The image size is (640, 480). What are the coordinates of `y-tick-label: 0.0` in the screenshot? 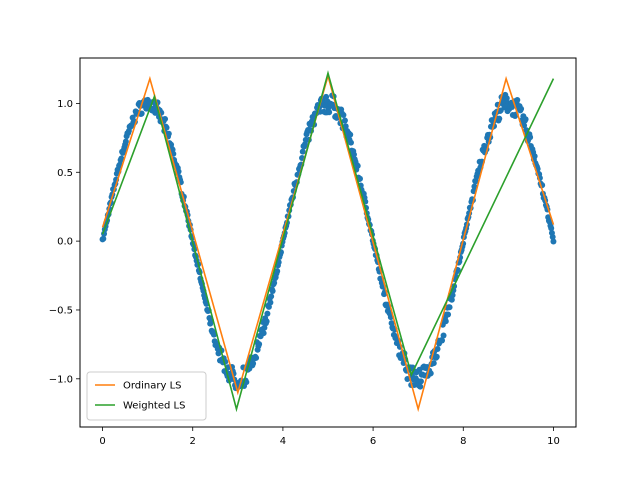 It's located at (65, 242).